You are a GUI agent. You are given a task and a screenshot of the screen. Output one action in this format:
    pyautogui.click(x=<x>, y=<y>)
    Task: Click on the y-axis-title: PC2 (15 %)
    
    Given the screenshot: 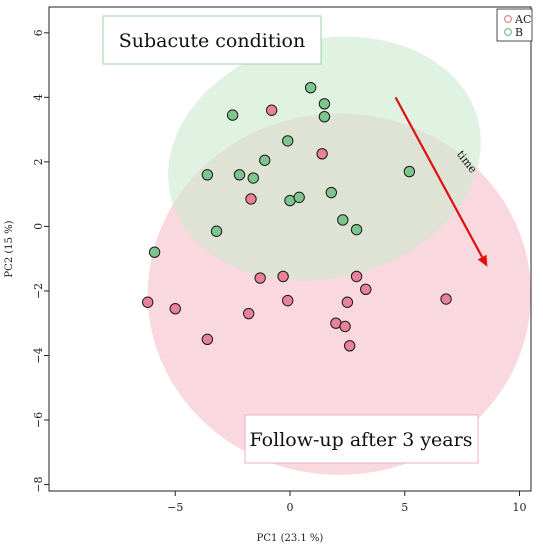 What is the action you would take?
    pyautogui.click(x=9, y=248)
    